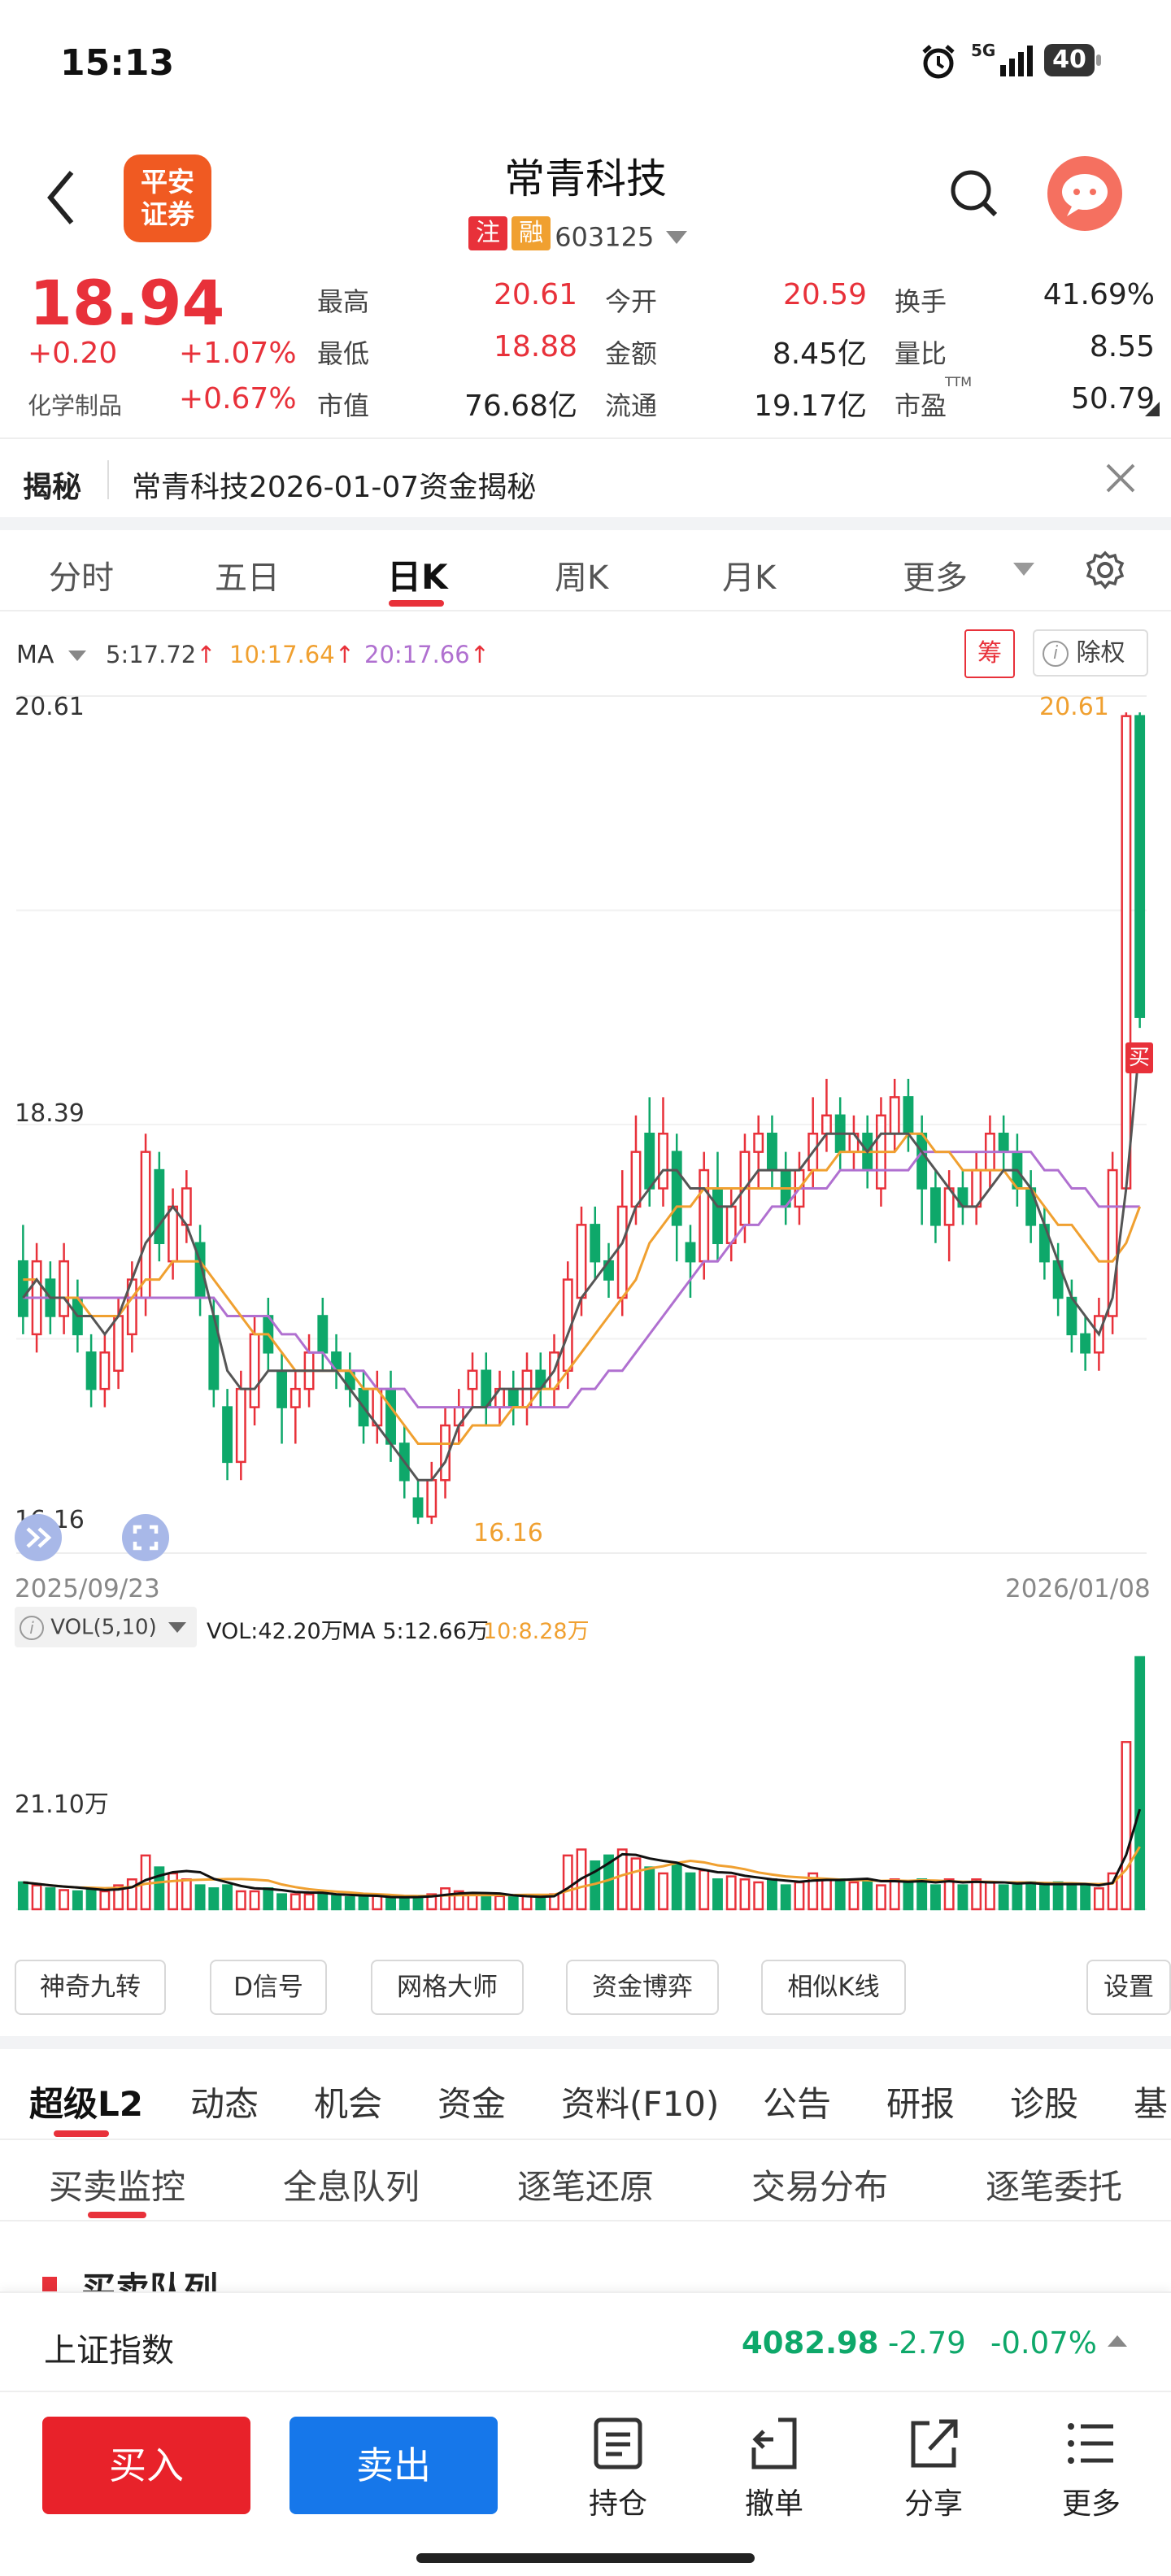  I want to click on more-dropdown-icon, so click(1024, 569).